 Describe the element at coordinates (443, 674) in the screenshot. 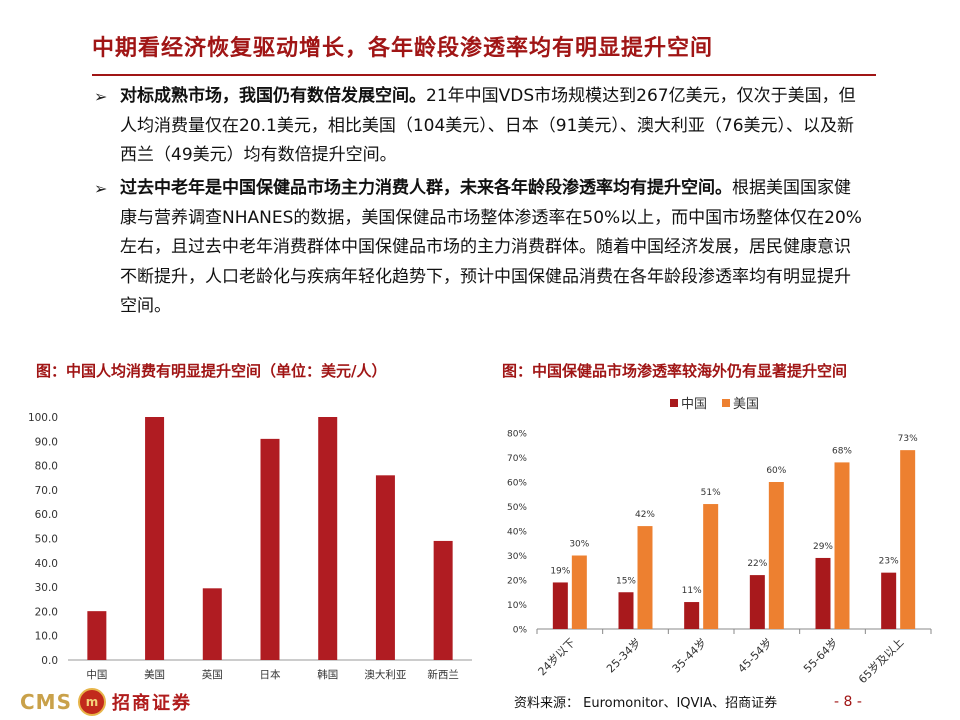

I see `x-tick-label: 新西兰` at that location.